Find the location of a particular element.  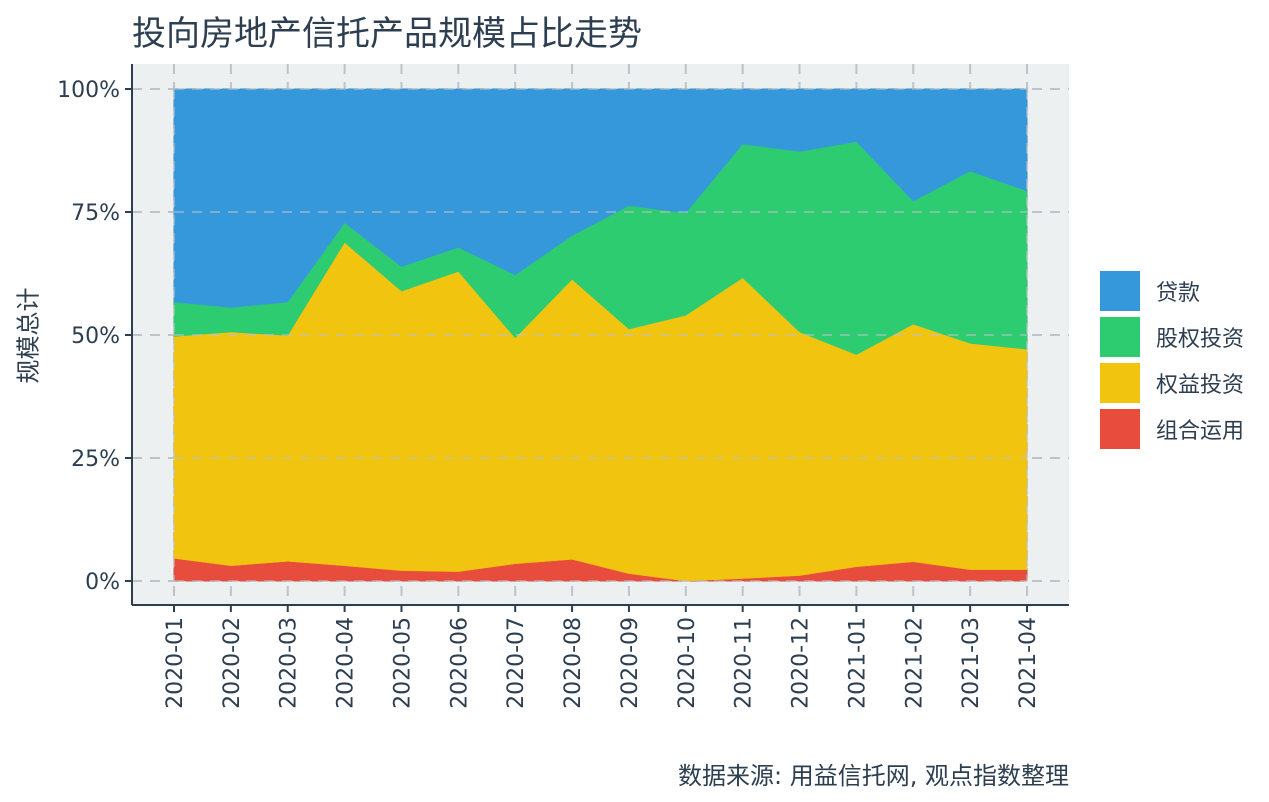

x-tick-label: 2020-11 is located at coordinates (744, 663).